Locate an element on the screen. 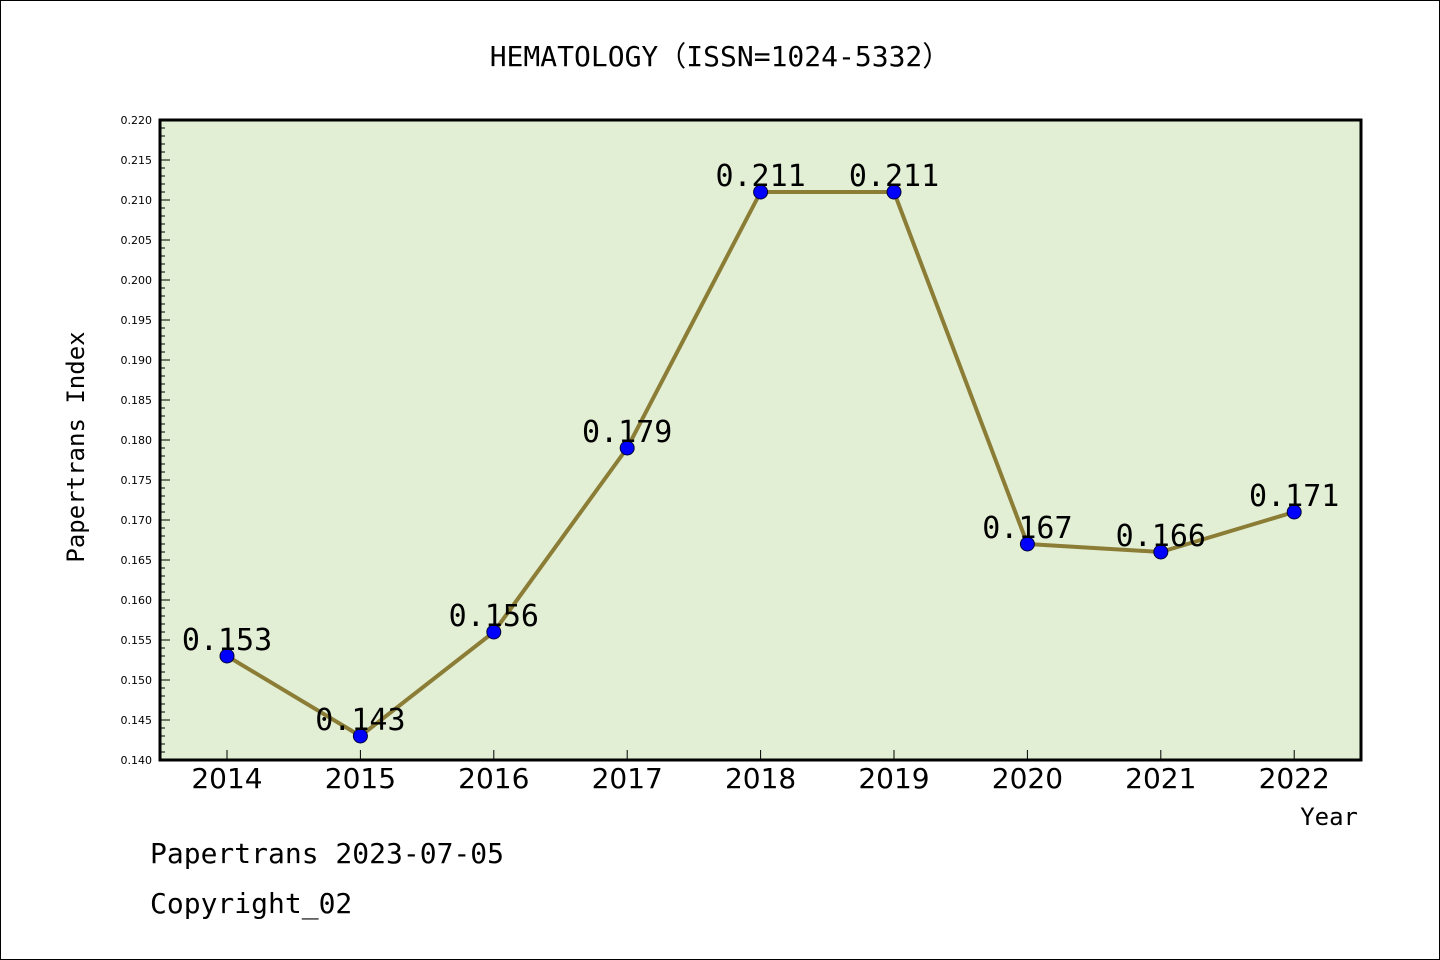 The image size is (1440, 960). x-tick-label: 2014 is located at coordinates (226, 778).